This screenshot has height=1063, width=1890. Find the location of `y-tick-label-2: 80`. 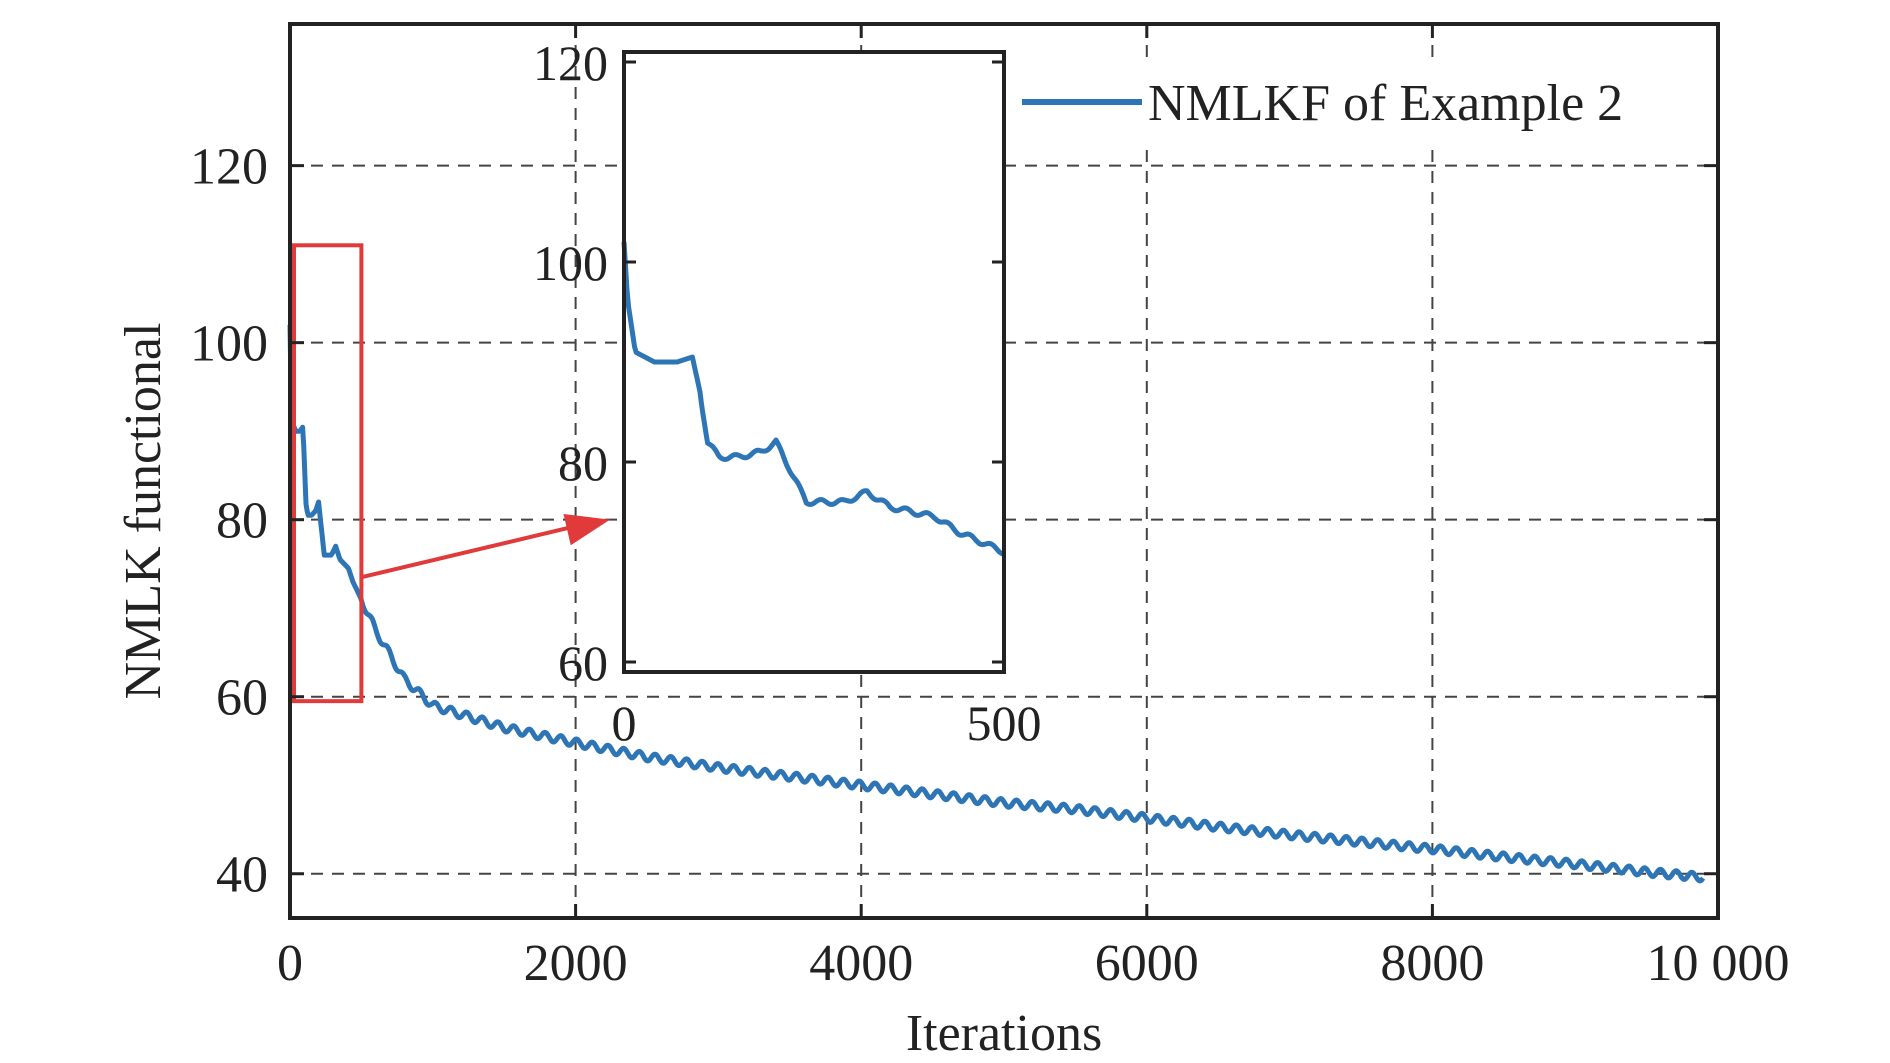

y-tick-label-2: 80 is located at coordinates (242, 521).